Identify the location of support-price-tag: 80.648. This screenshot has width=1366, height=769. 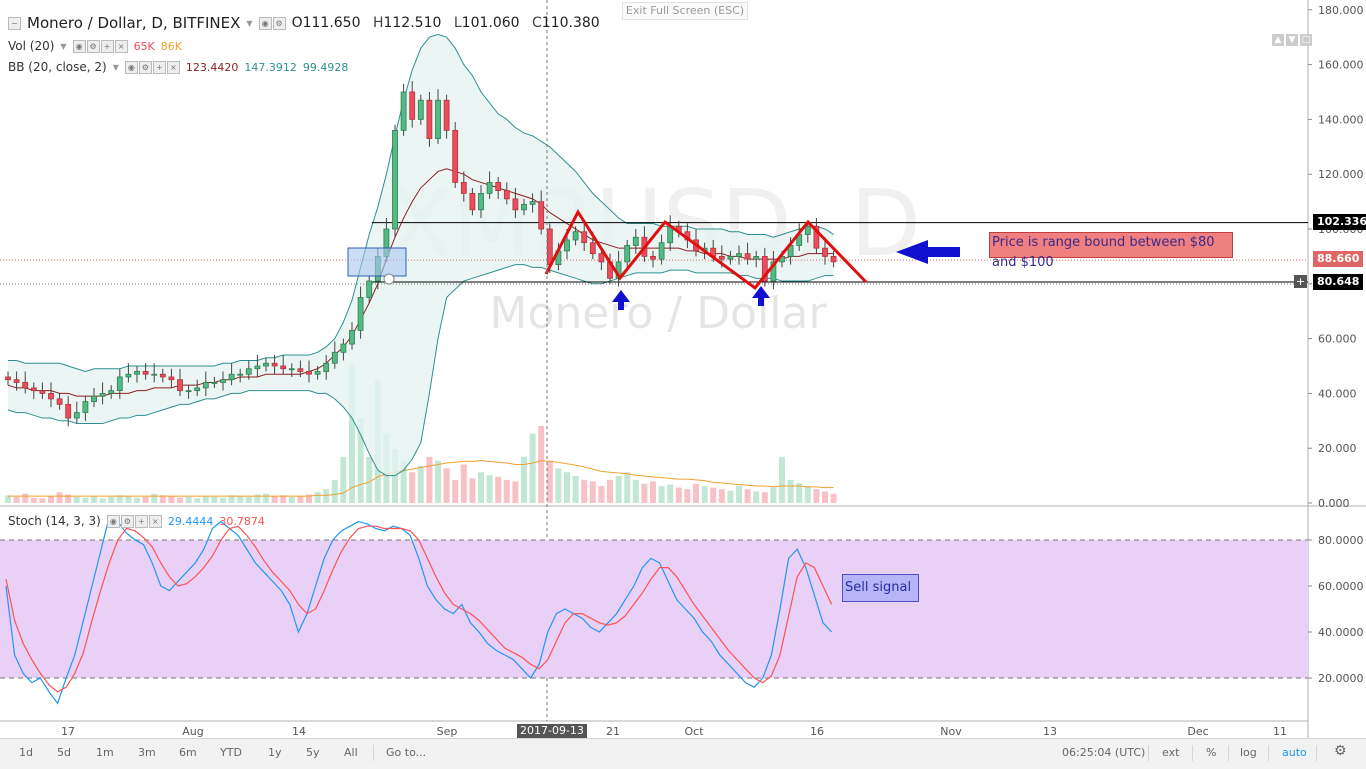
(1338, 282).